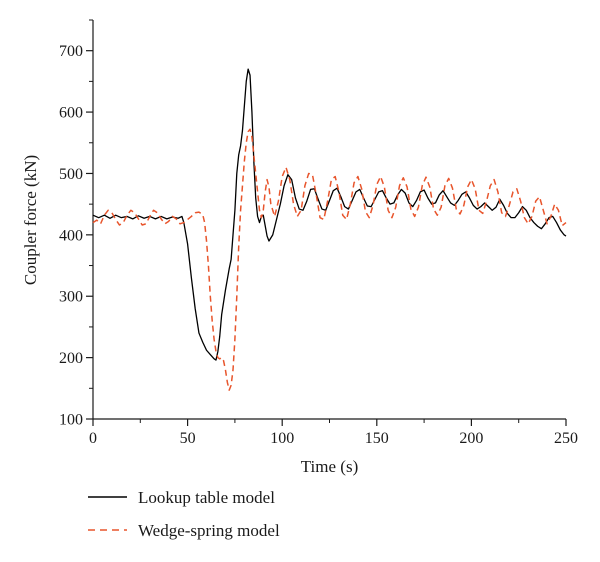 The height and width of the screenshot is (562, 600). I want to click on legend-label-wedge-spring: Wedge-spring model, so click(209, 530).